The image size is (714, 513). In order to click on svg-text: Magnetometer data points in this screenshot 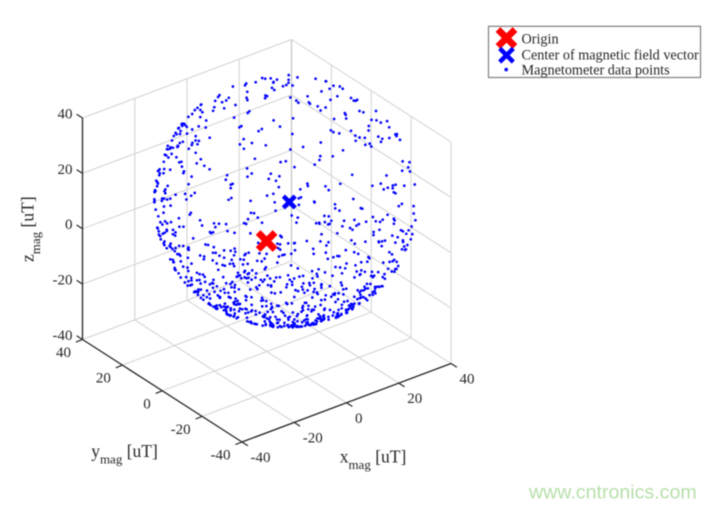, I will do `click(596, 70)`.